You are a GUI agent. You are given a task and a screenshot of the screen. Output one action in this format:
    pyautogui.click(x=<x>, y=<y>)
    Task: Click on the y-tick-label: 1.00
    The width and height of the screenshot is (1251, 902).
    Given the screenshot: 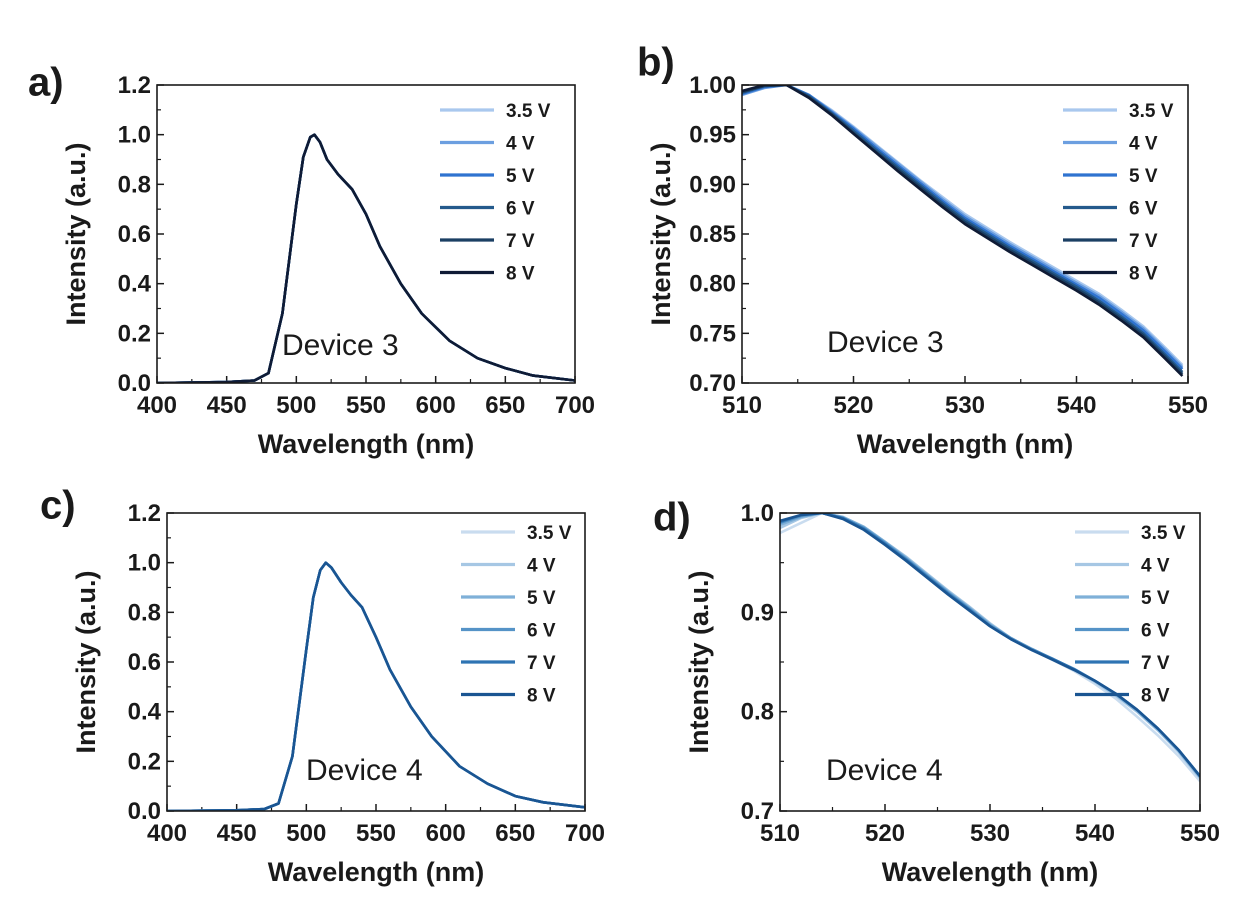 What is the action you would take?
    pyautogui.click(x=712, y=85)
    